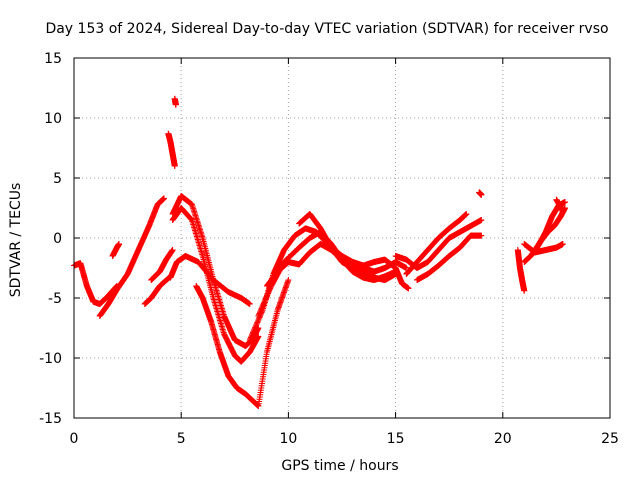  Describe the element at coordinates (610, 439) in the screenshot. I see `x-tick-label: 25` at that location.